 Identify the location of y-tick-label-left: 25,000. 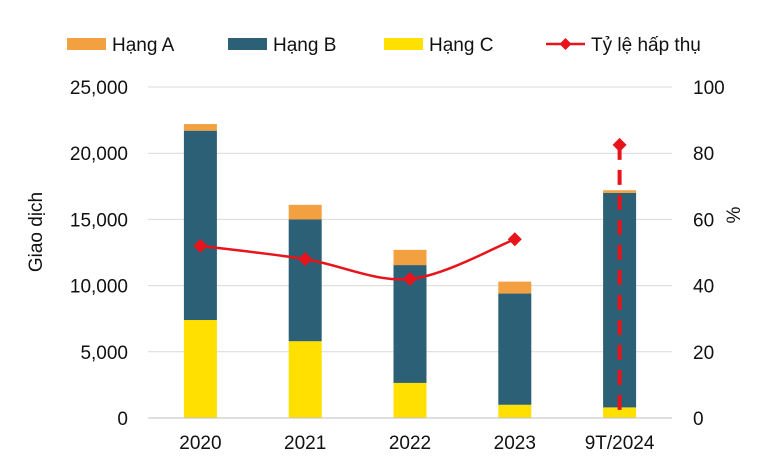
(99, 88).